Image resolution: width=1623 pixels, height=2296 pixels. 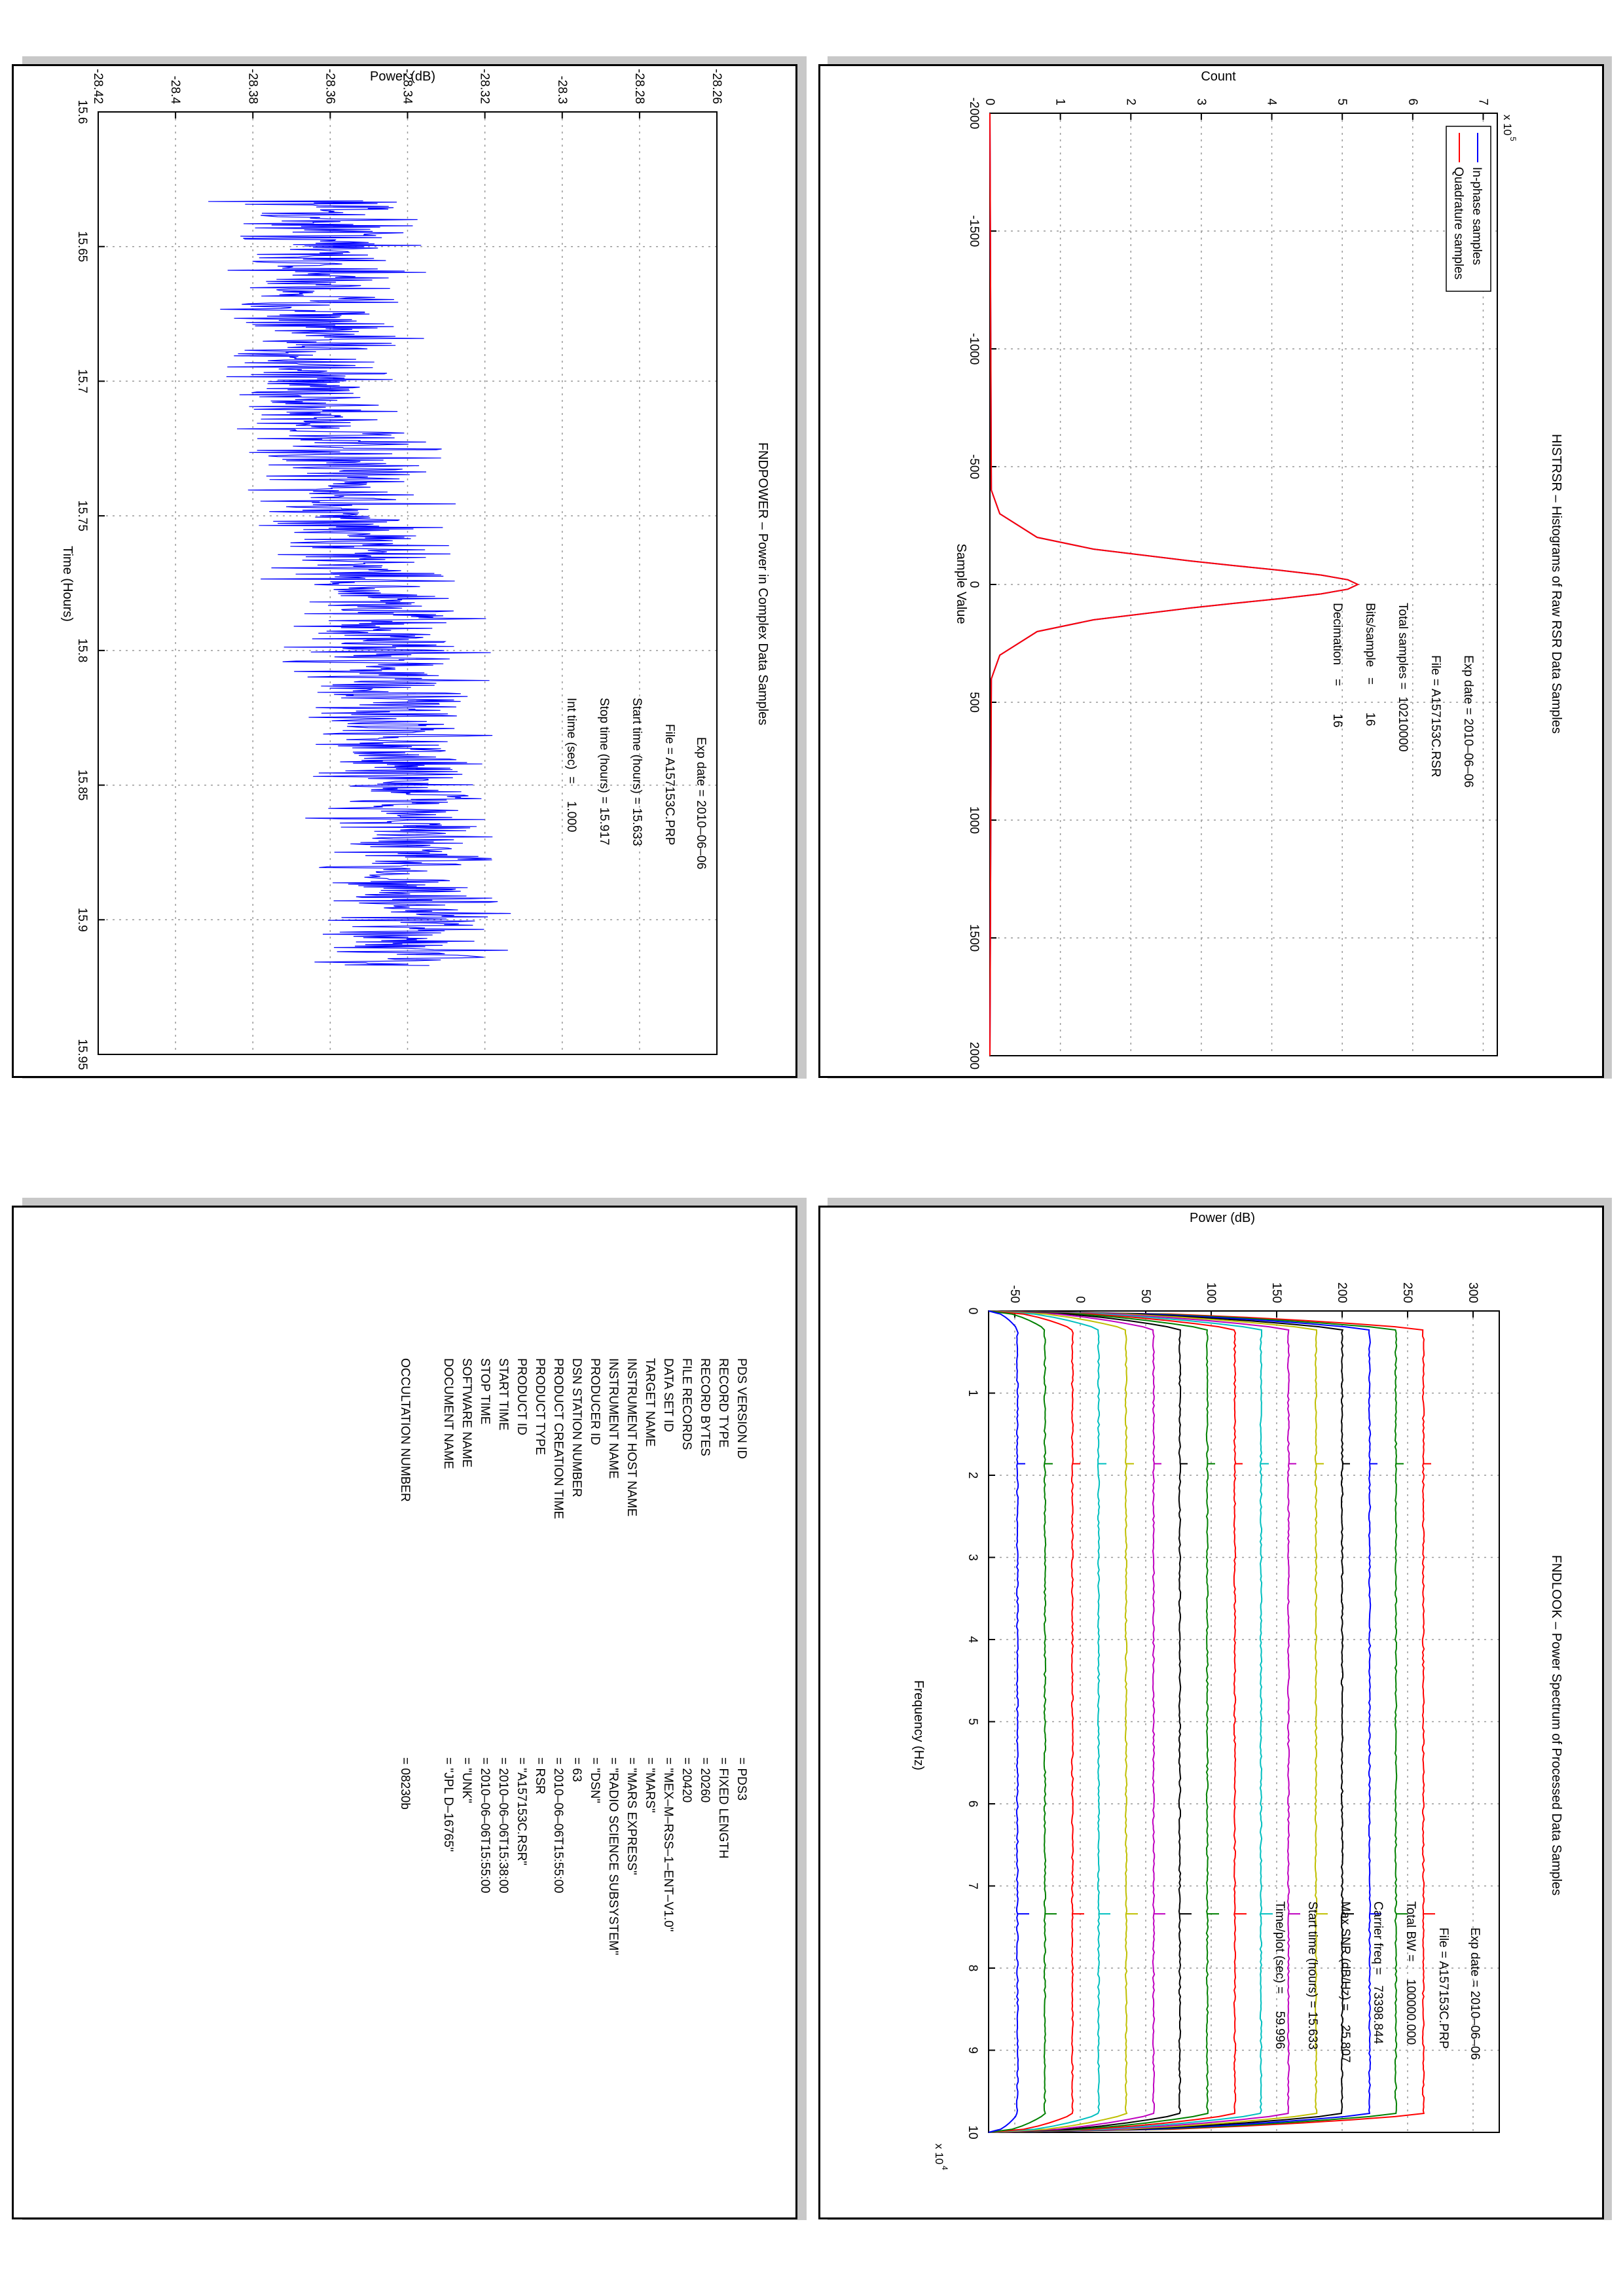 What do you see at coordinates (1345, 1982) in the screenshot?
I see `spectrum-info-line: Max SNR (dB/Hz) = 25.807` at bounding box center [1345, 1982].